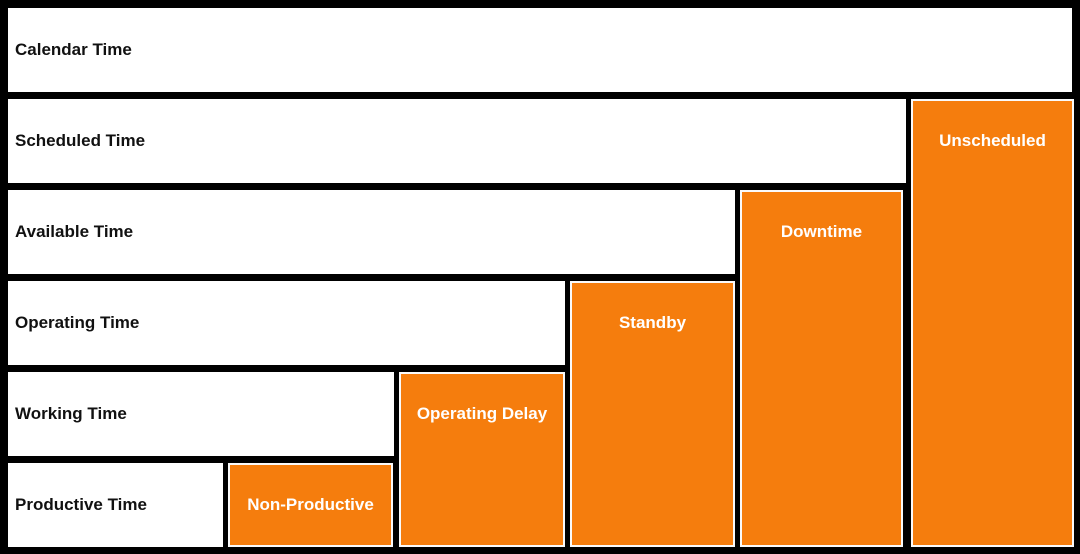  What do you see at coordinates (73, 49) in the screenshot?
I see `row-label-calendar-time: Calendar Time` at bounding box center [73, 49].